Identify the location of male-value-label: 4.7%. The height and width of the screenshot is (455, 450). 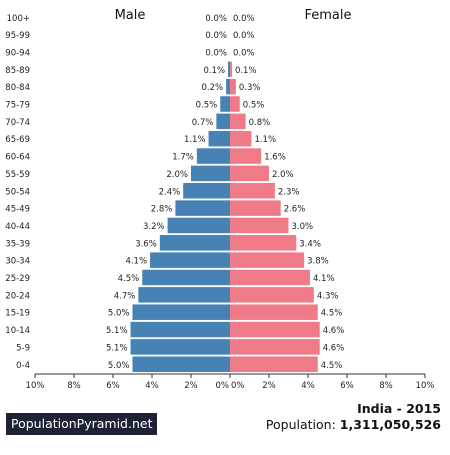
(125, 296).